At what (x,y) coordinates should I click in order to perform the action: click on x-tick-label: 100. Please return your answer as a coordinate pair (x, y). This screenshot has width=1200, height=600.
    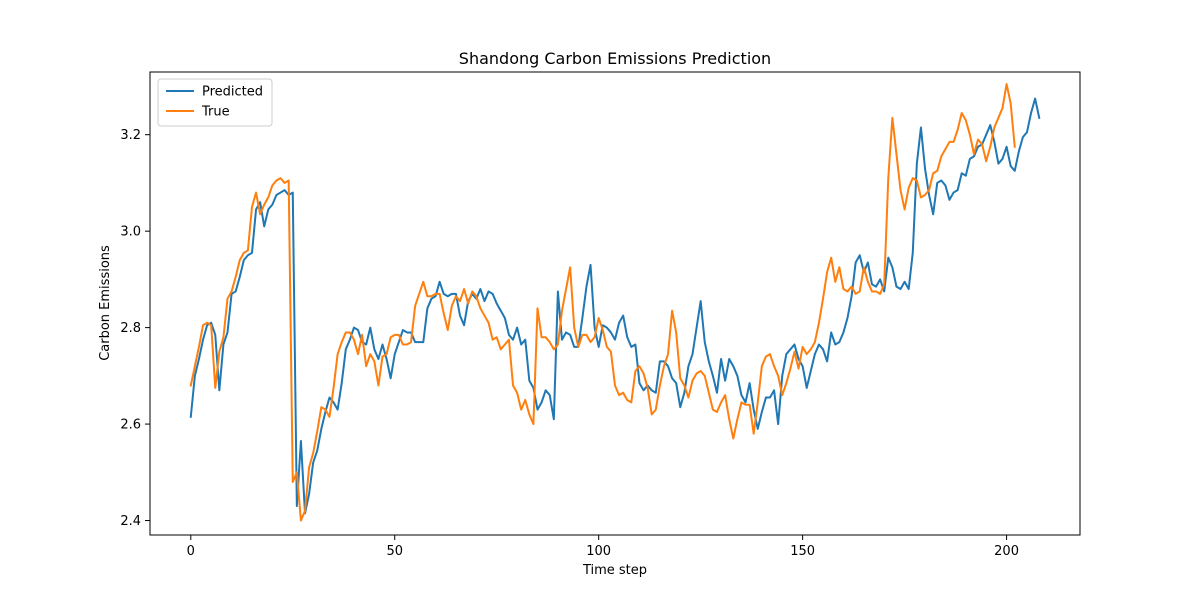
    Looking at the image, I should click on (598, 551).